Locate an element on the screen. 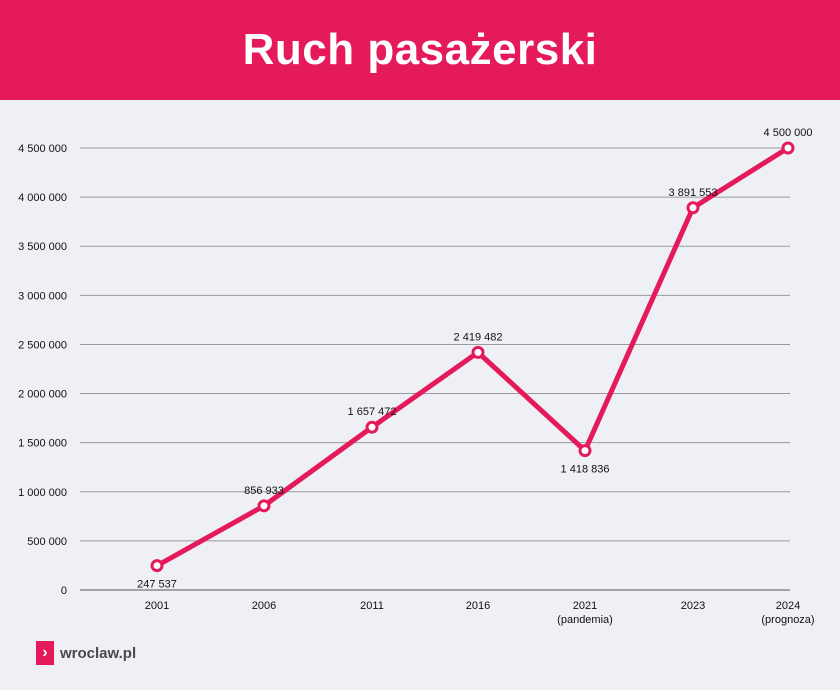 The width and height of the screenshot is (840, 690). x-tick-label: 2023 is located at coordinates (693, 606).